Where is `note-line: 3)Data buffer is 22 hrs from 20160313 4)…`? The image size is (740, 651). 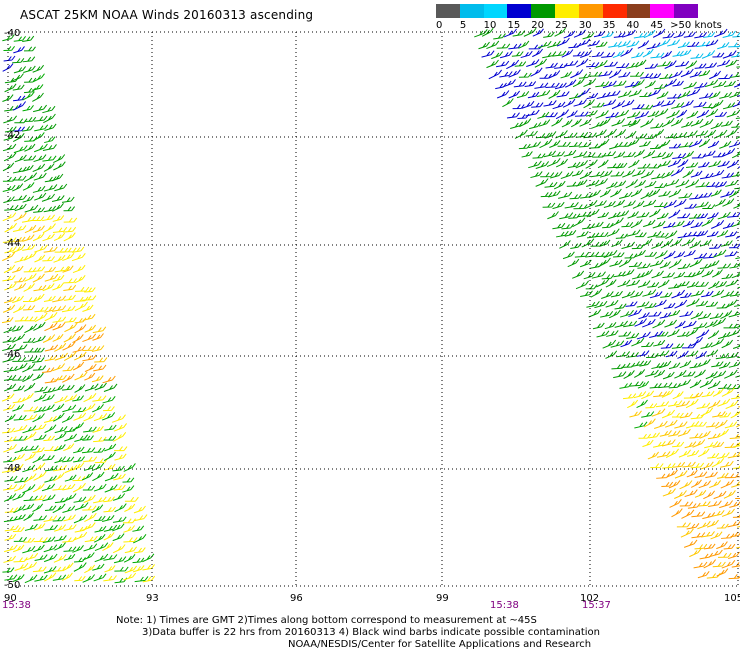 note-line: 3)Data buffer is 22 hrs from 20160313 4)… is located at coordinates (371, 633).